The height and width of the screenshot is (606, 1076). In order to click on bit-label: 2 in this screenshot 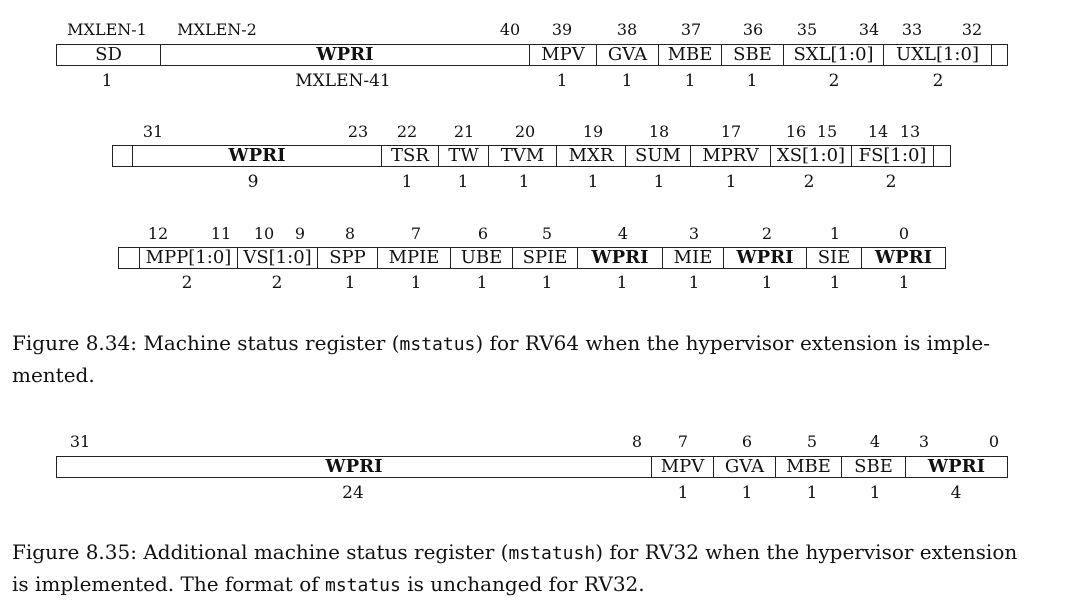, I will do `click(767, 233)`.